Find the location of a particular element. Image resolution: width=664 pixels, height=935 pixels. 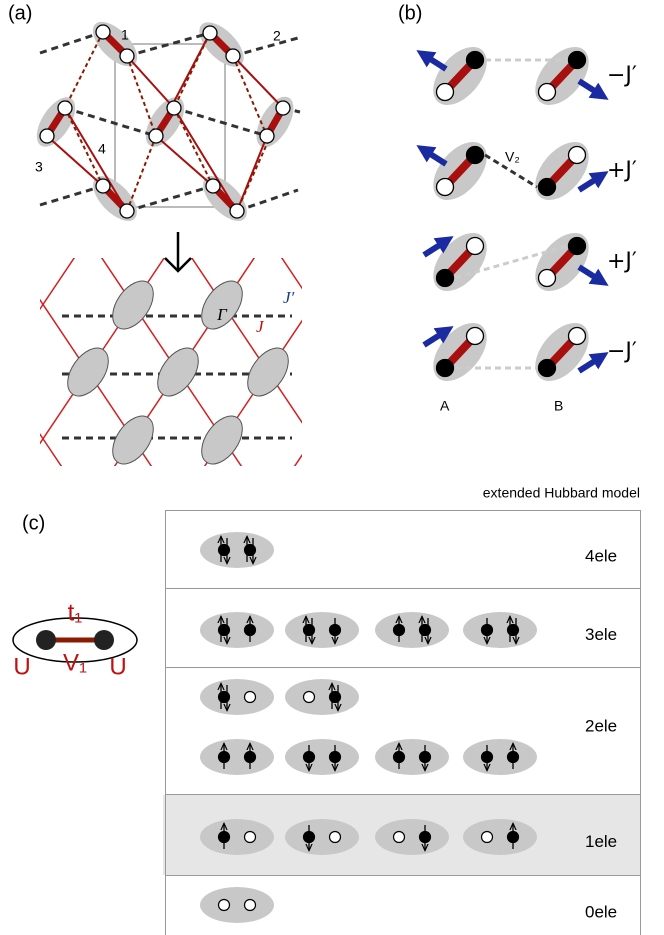

panel-label: (b) is located at coordinates (410, 13).